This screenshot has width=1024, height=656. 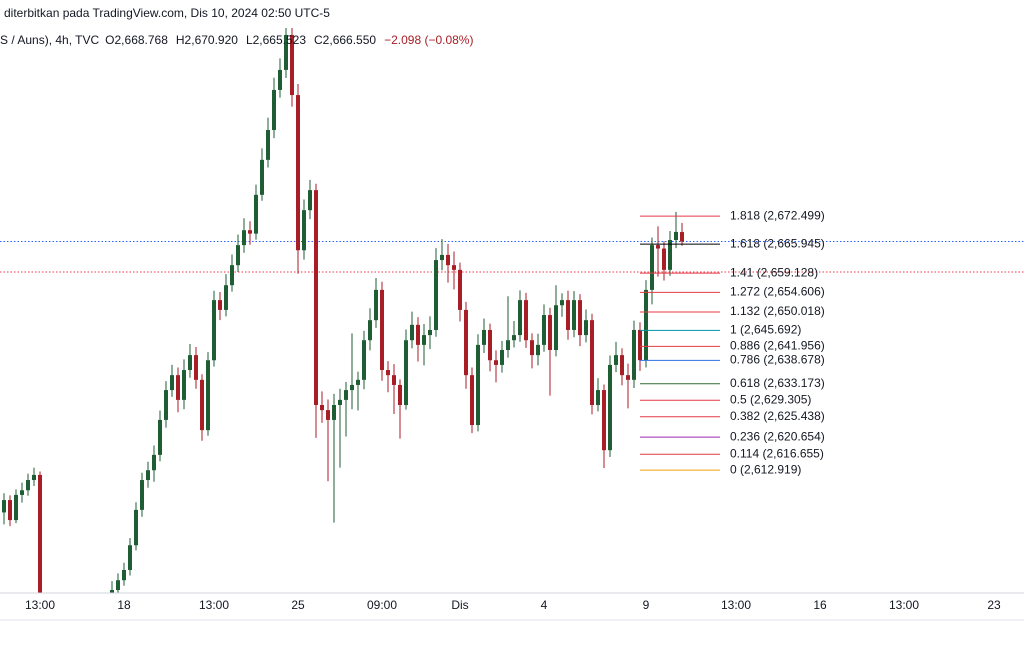 What do you see at coordinates (777, 215) in the screenshot?
I see `fib-label: 1.818 (2,672.499)` at bounding box center [777, 215].